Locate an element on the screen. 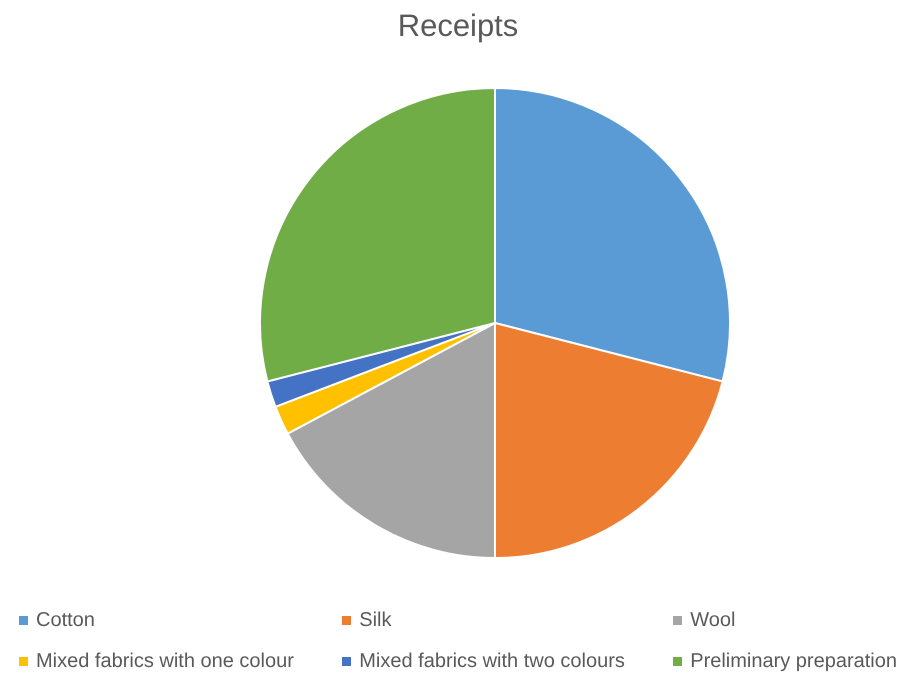  legend-label: Preliminary preparation is located at coordinates (793, 661).